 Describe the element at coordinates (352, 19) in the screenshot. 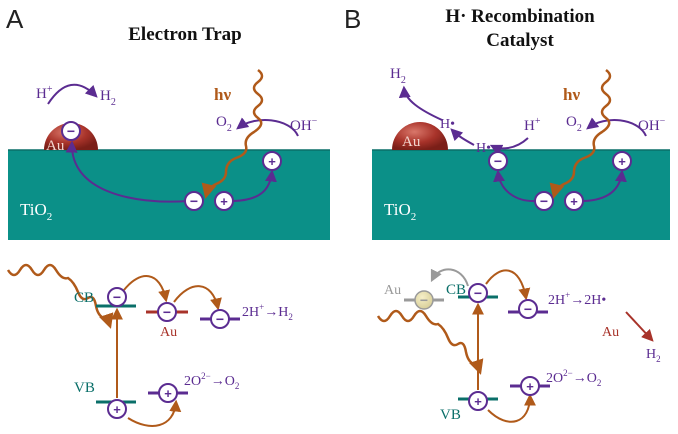

I see `panel-b-letter: B` at that location.